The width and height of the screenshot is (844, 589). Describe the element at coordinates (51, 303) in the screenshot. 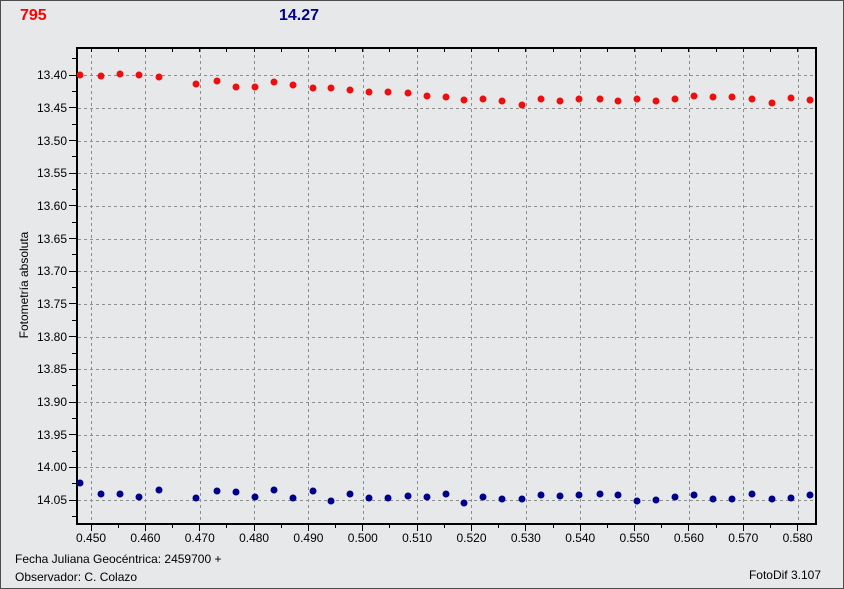

I see `y-tick-label: 13.75` at that location.